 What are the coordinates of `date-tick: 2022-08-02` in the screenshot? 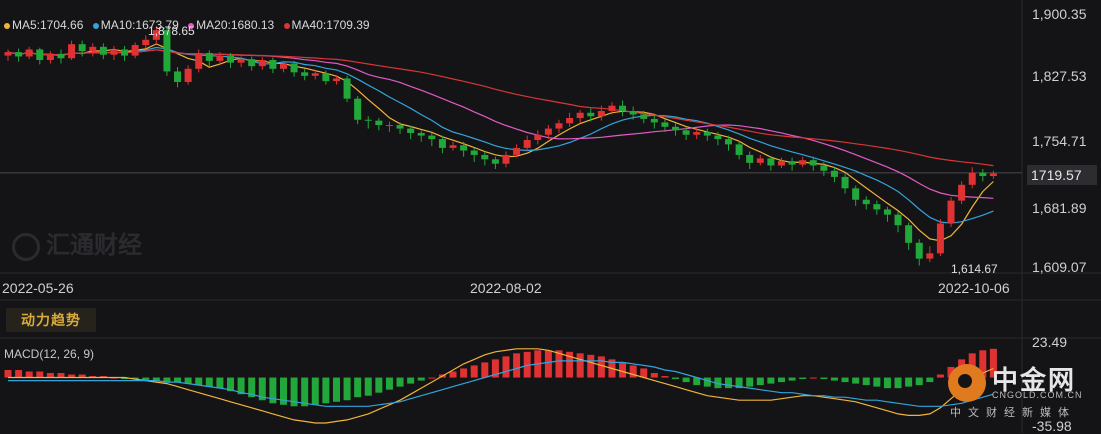 It's located at (506, 288).